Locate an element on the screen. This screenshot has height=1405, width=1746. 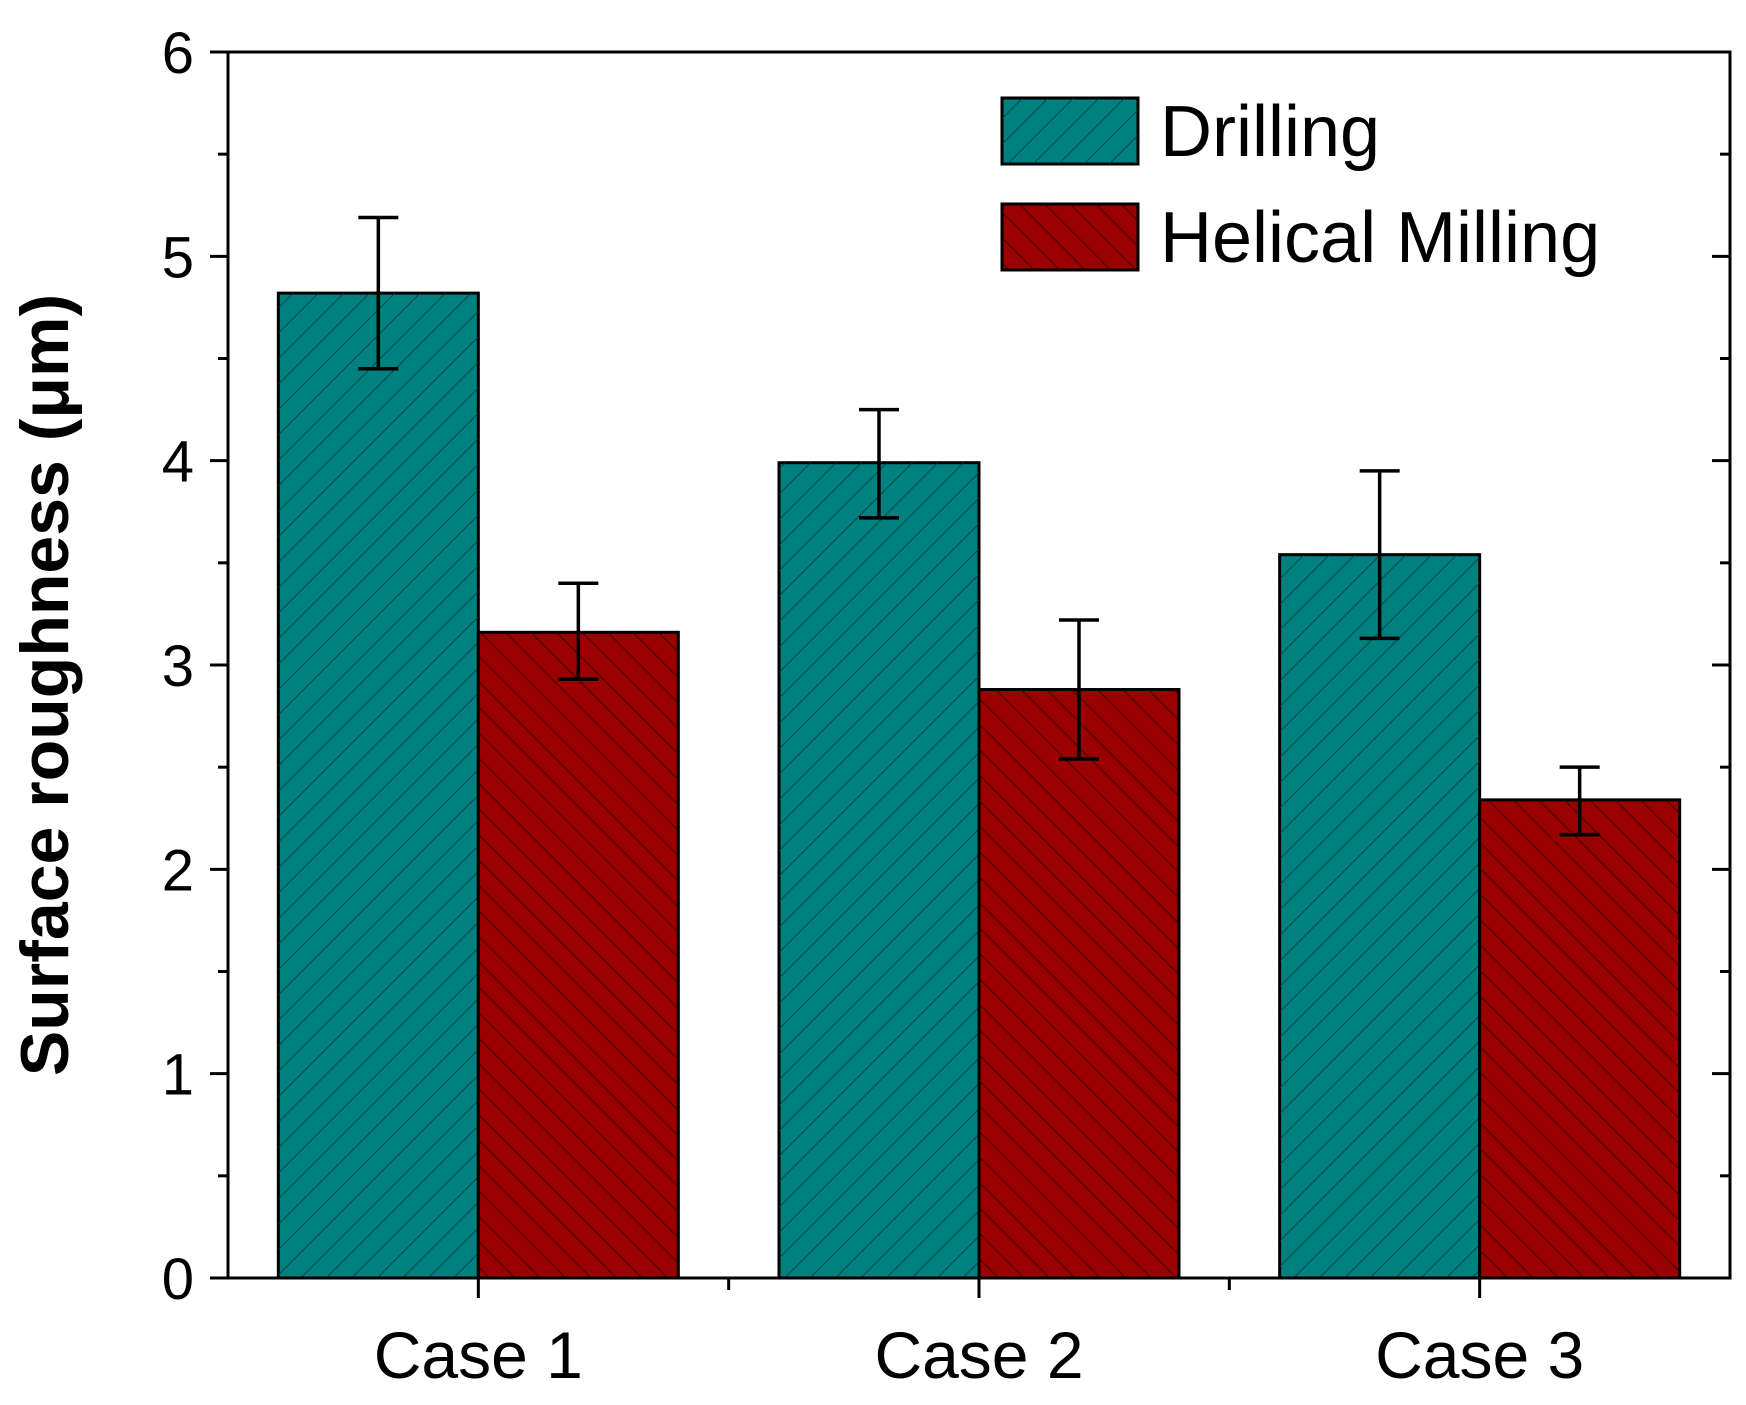
y-tick-label: 1 is located at coordinates (178, 1075).